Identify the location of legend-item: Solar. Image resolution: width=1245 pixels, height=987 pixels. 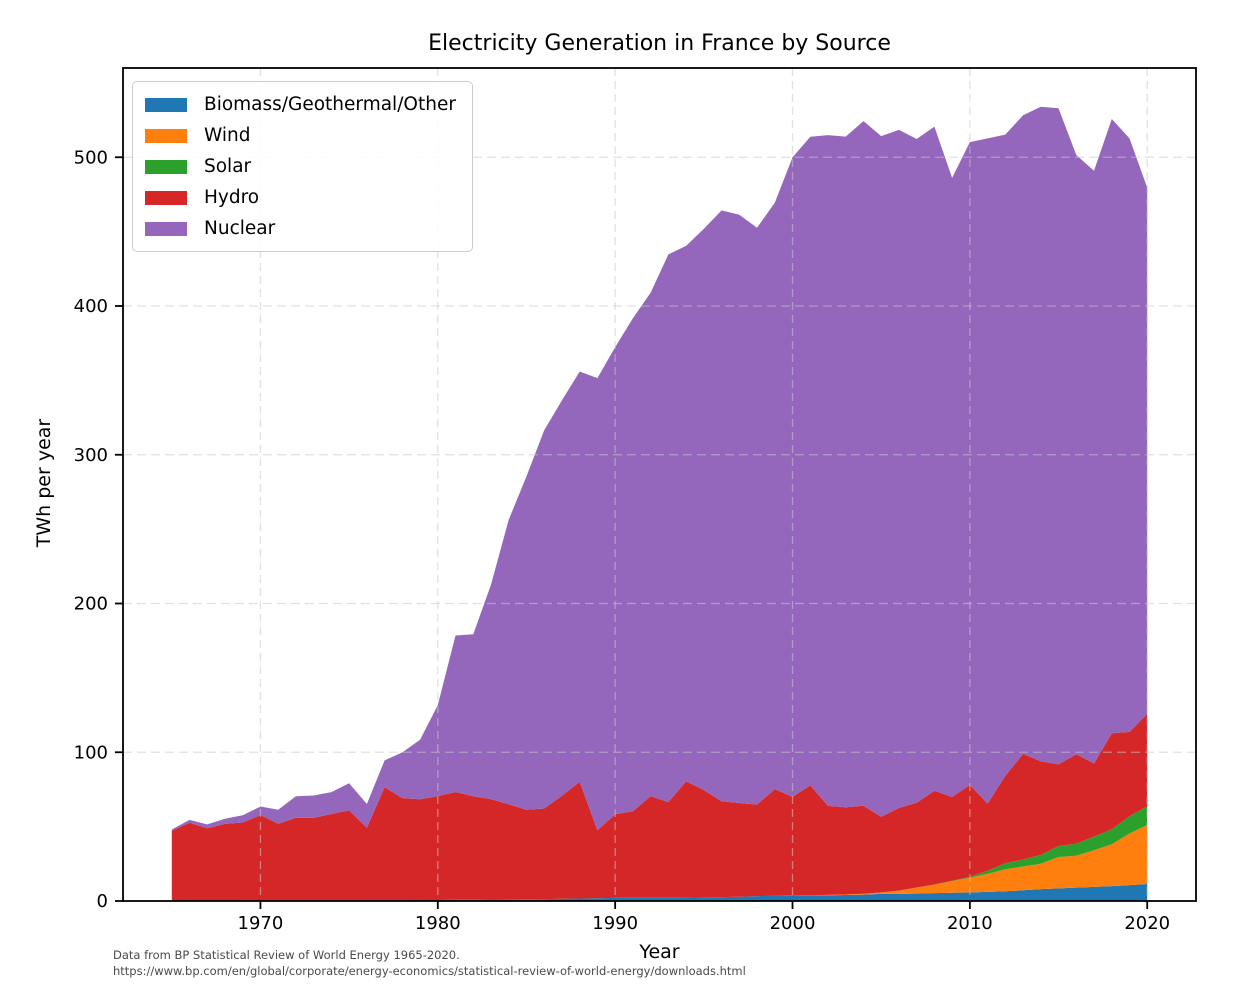
(300, 166).